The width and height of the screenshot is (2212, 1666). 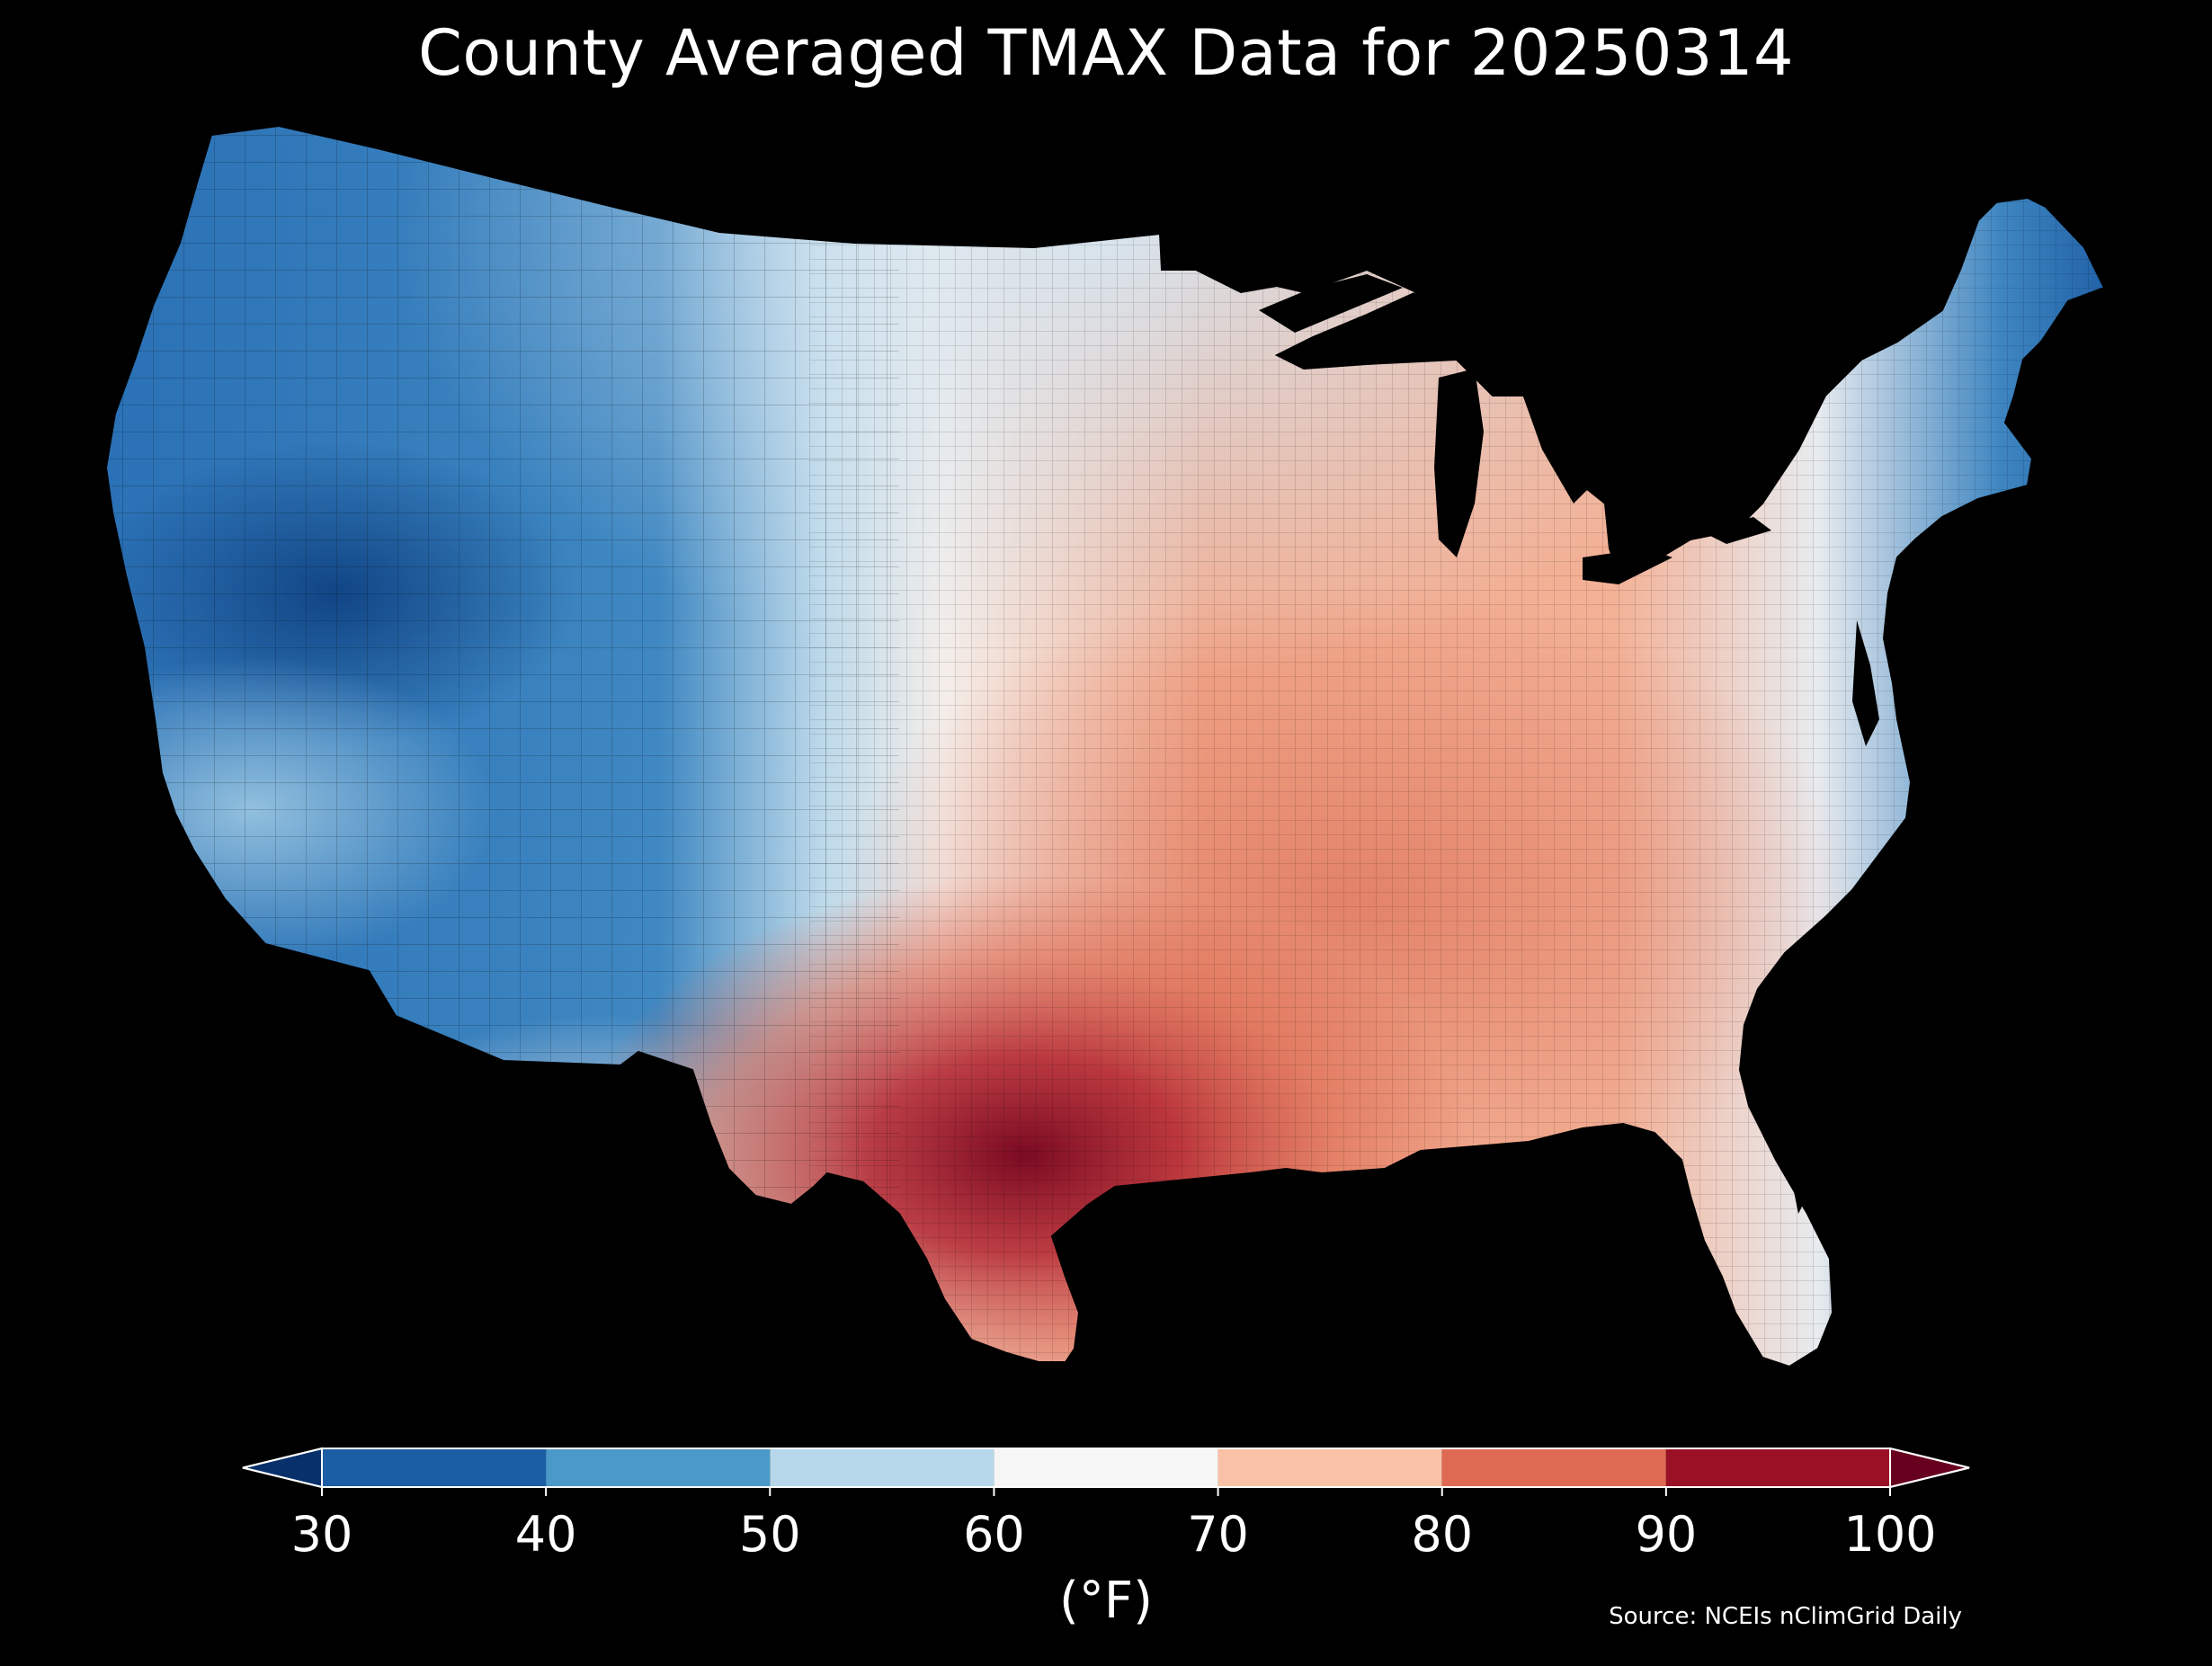 I want to click on colorbar-over-arrow, so click(x=1929, y=1468).